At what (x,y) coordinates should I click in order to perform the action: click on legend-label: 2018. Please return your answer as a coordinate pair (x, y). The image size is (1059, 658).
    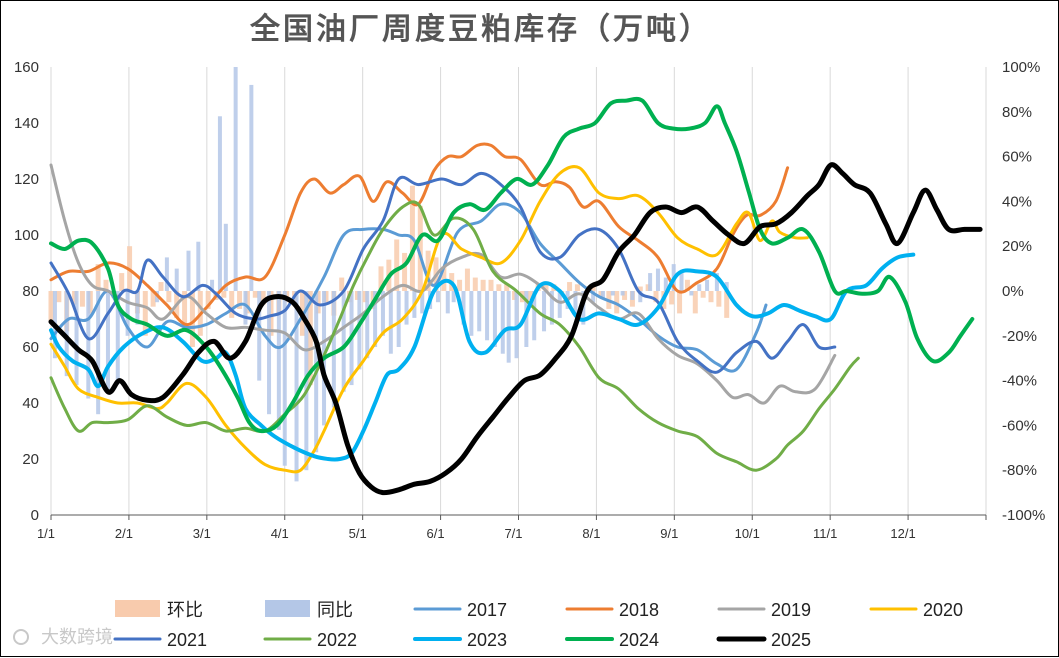
    Looking at the image, I should click on (639, 610).